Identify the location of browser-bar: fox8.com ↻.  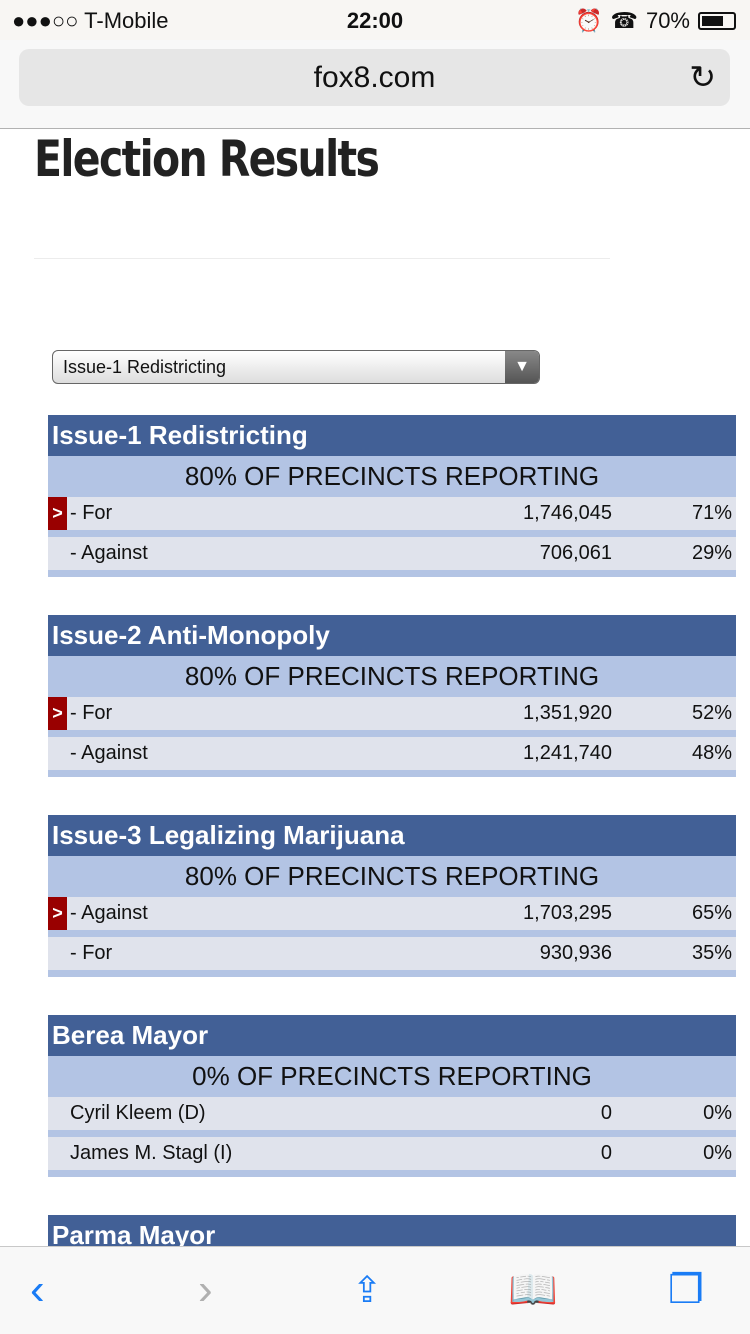
(375, 84).